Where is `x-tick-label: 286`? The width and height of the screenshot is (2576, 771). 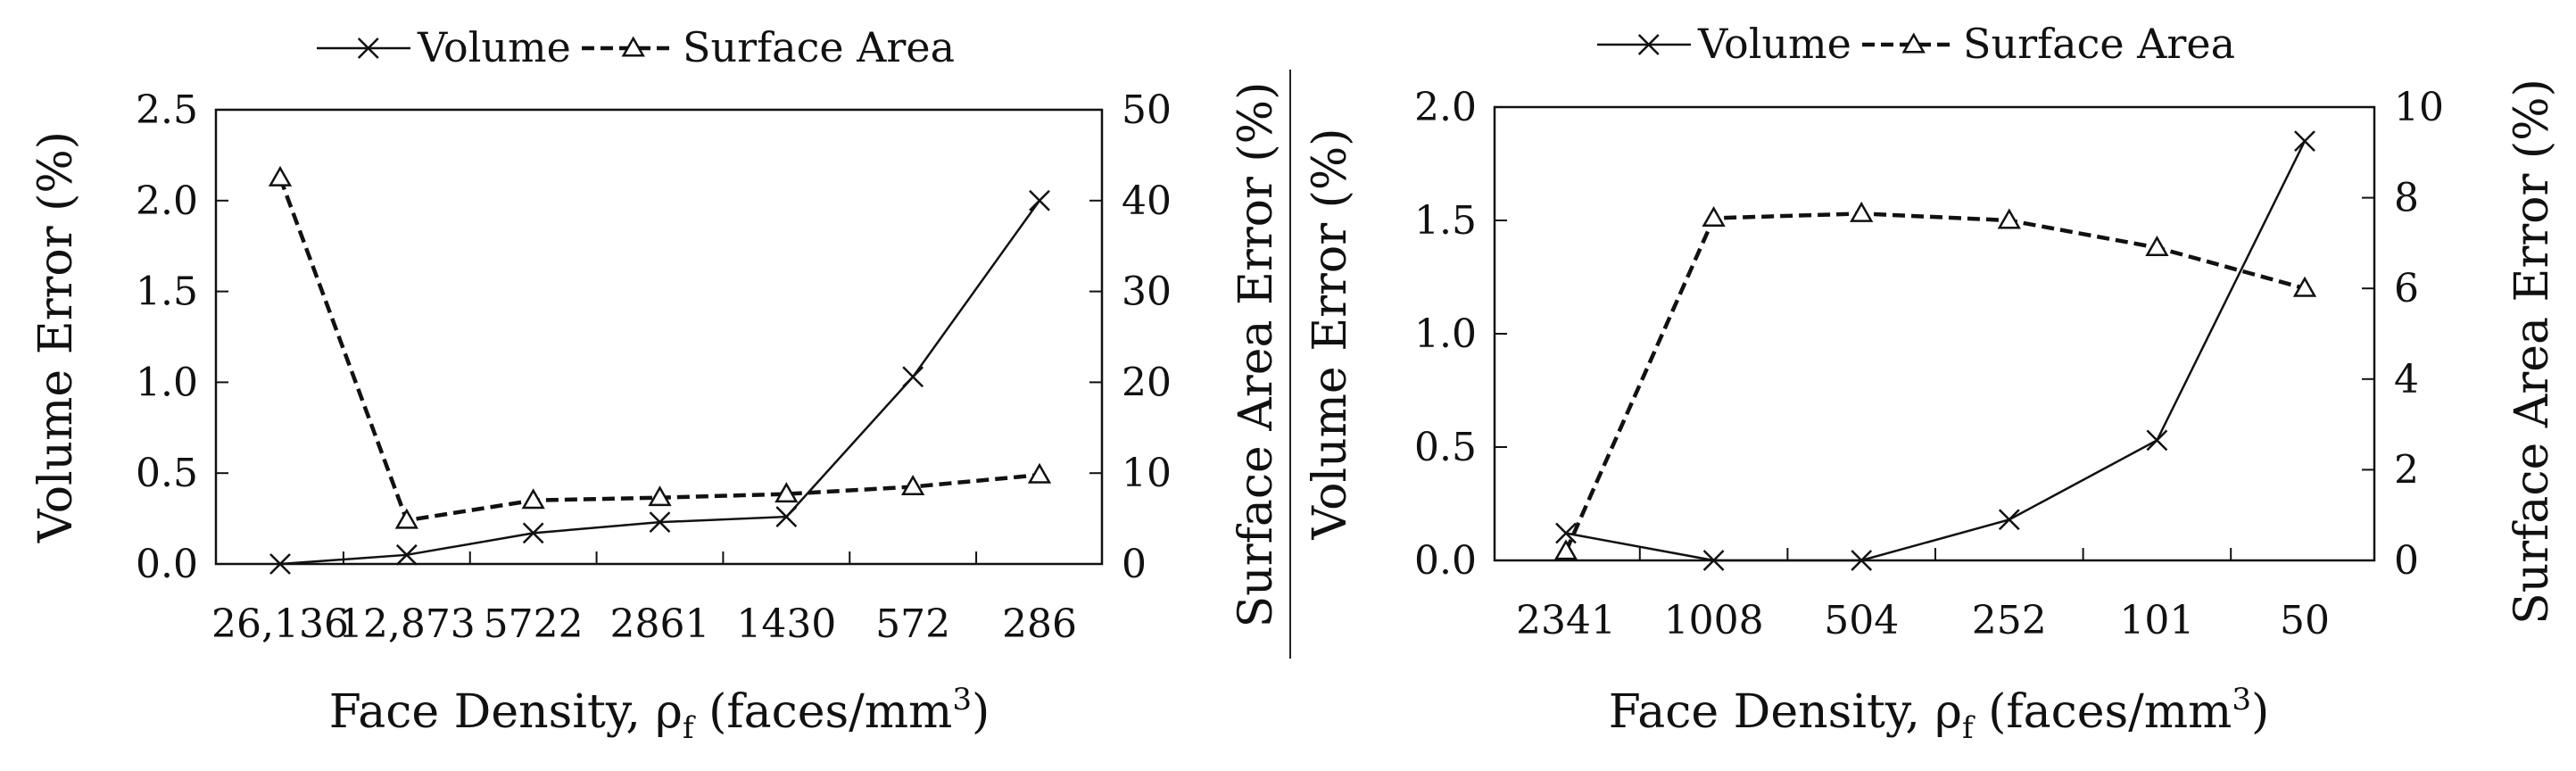
x-tick-label: 286 is located at coordinates (1039, 624).